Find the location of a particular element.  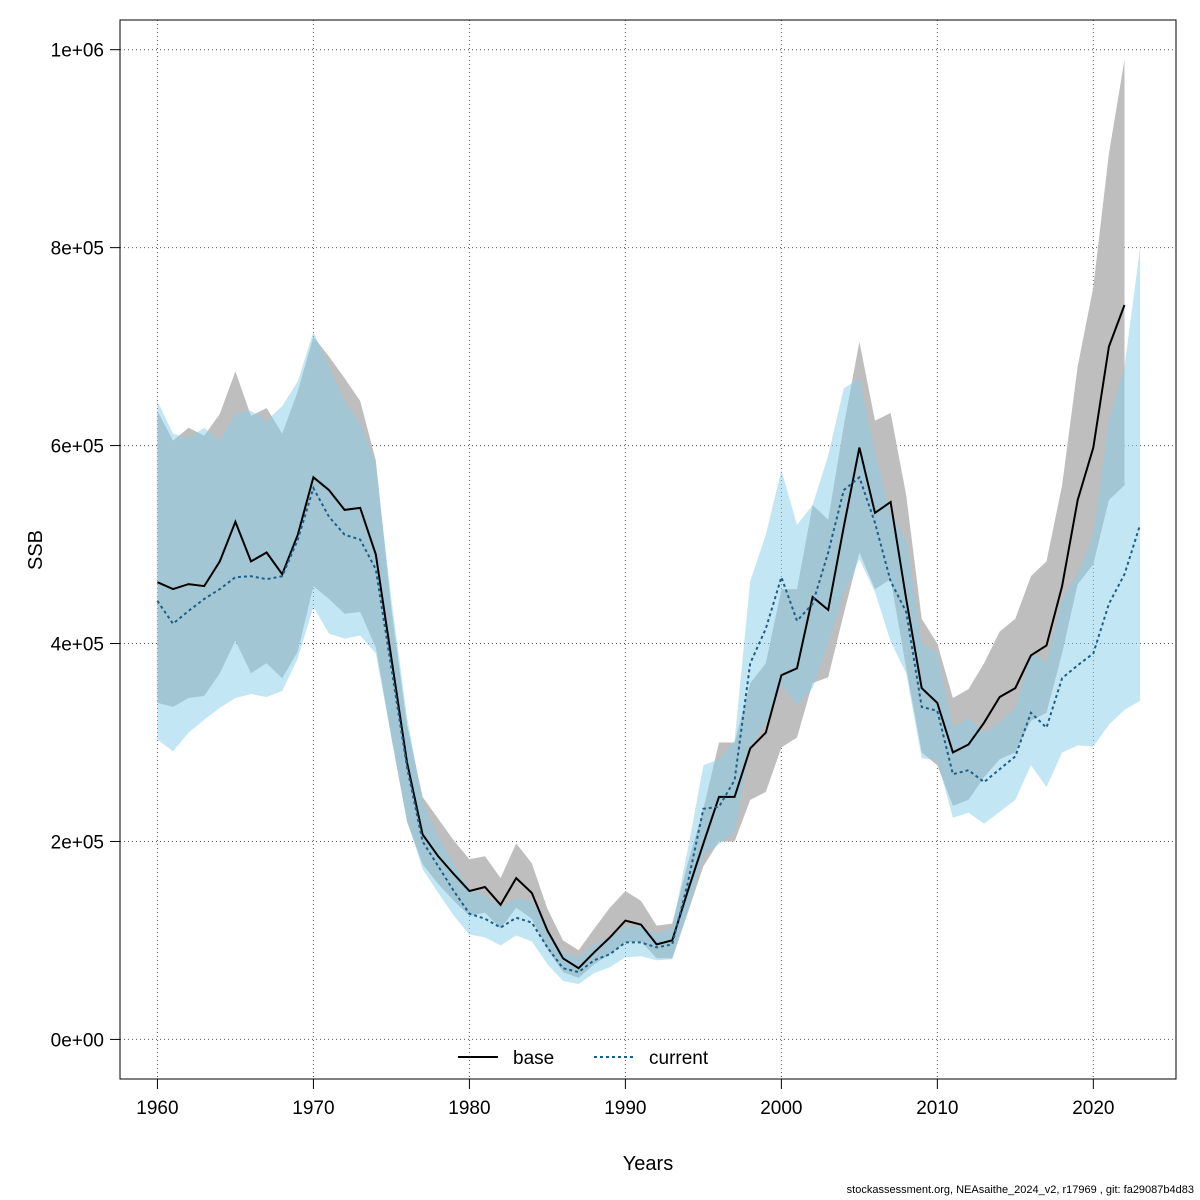

x-tick-label-2020: 2020 is located at coordinates (1093, 1108).